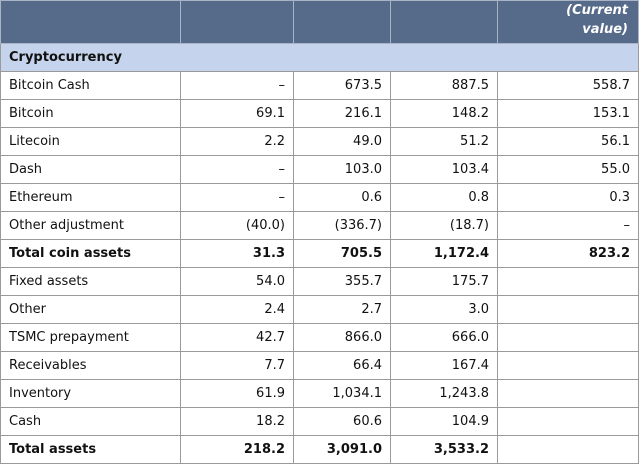 Image resolution: width=641 pixels, height=466 pixels. I want to click on table-row: Dash –103.0 103.4 55.0, so click(319, 169).